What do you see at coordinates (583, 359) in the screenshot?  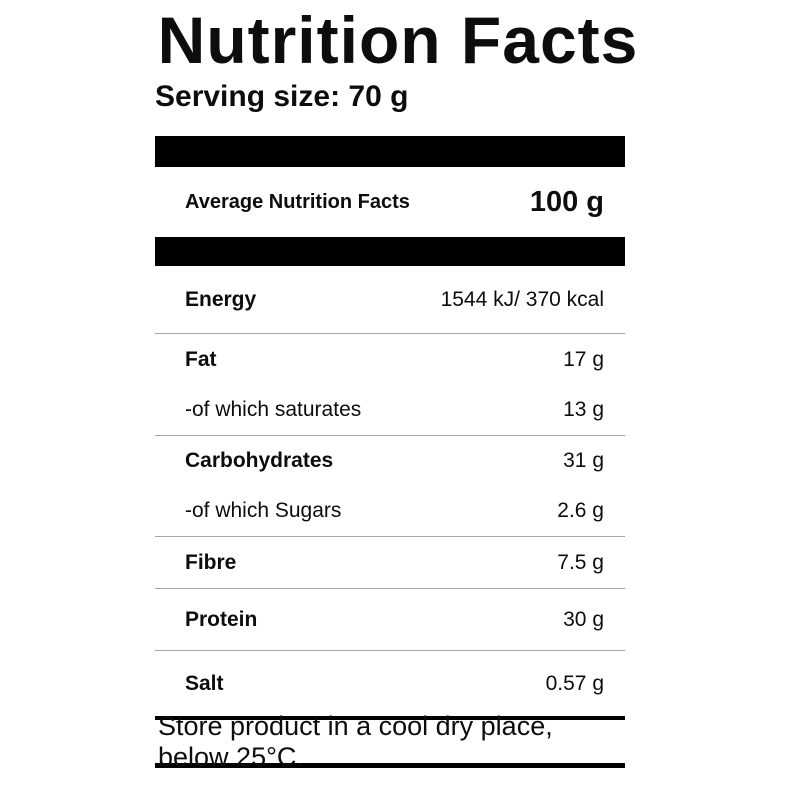 I see `nutrient-value: 17 g` at bounding box center [583, 359].